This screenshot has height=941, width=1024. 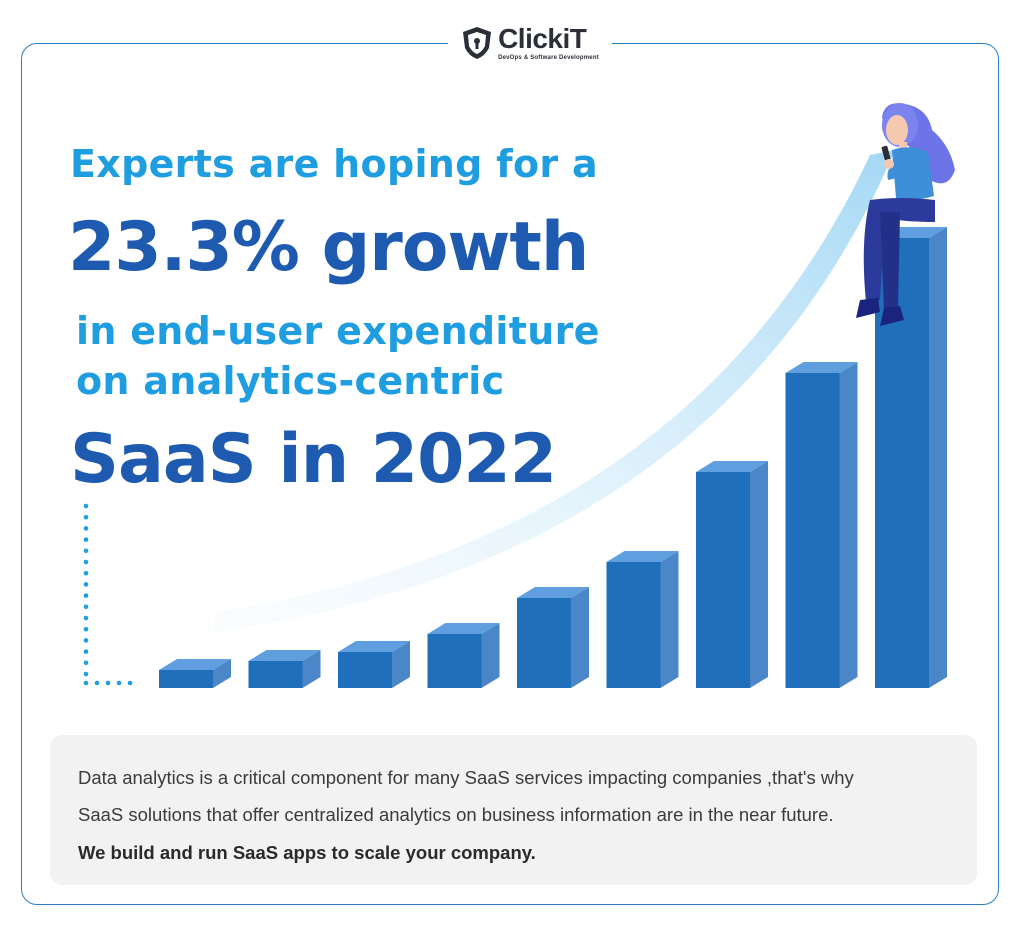 I want to click on dotted-guide, so click(x=108, y=594).